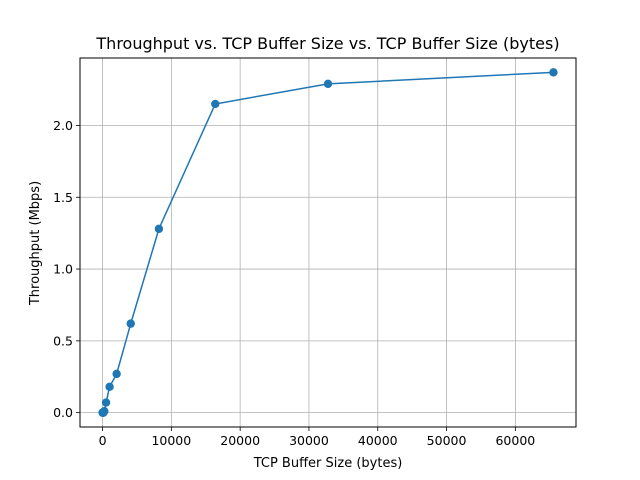 The width and height of the screenshot is (640, 480). Describe the element at coordinates (63, 412) in the screenshot. I see `y-tick-label: 0.0` at that location.